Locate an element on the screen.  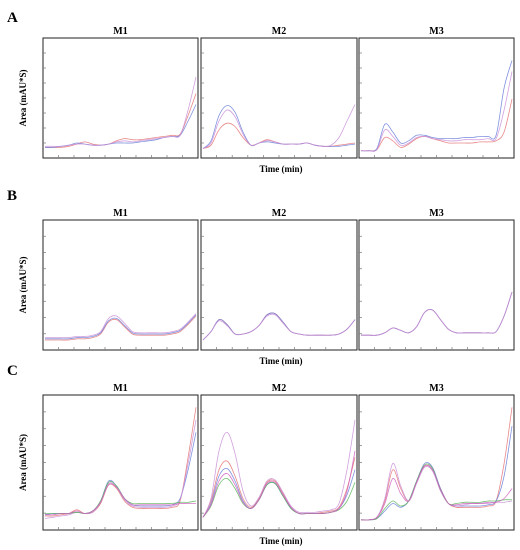
panel-letter: A is located at coordinates (12, 18).